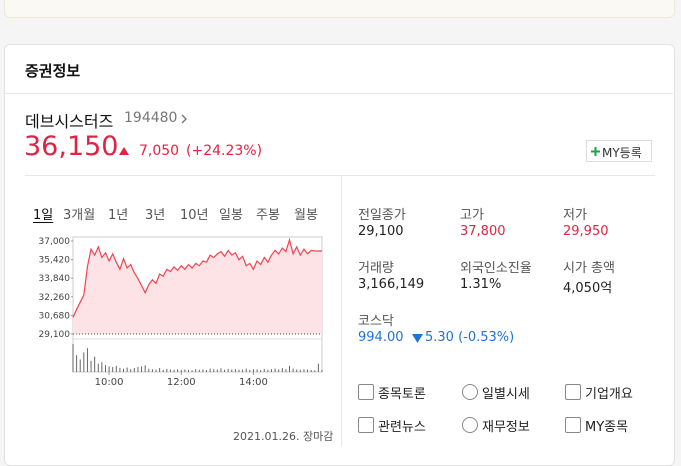  I want to click on date: 2021.01.26. 장마감, so click(283, 436).